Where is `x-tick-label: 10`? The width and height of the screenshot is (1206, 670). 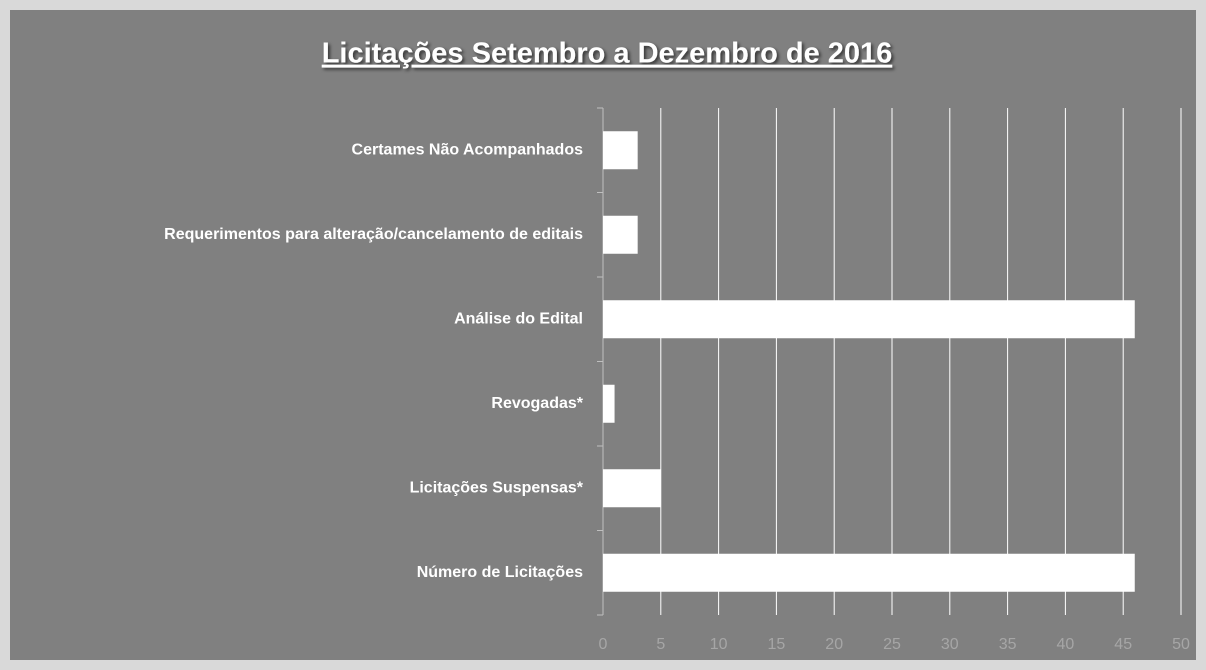 x-tick-label: 10 is located at coordinates (719, 644).